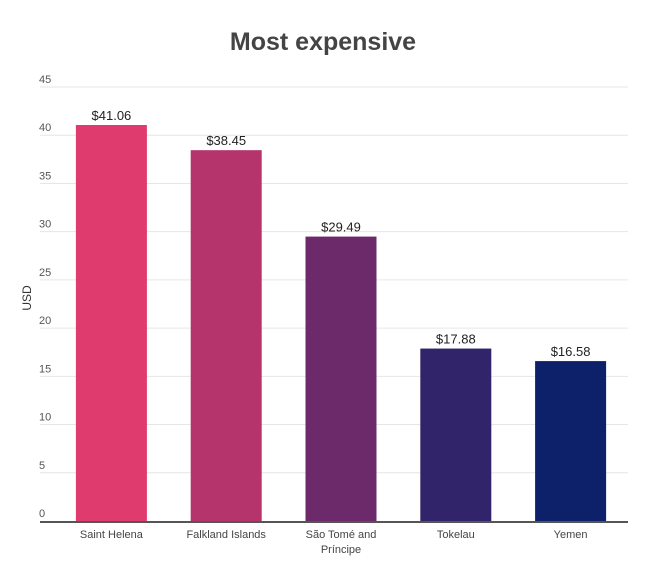  I want to click on x-tick-label: Yemen, so click(571, 535).